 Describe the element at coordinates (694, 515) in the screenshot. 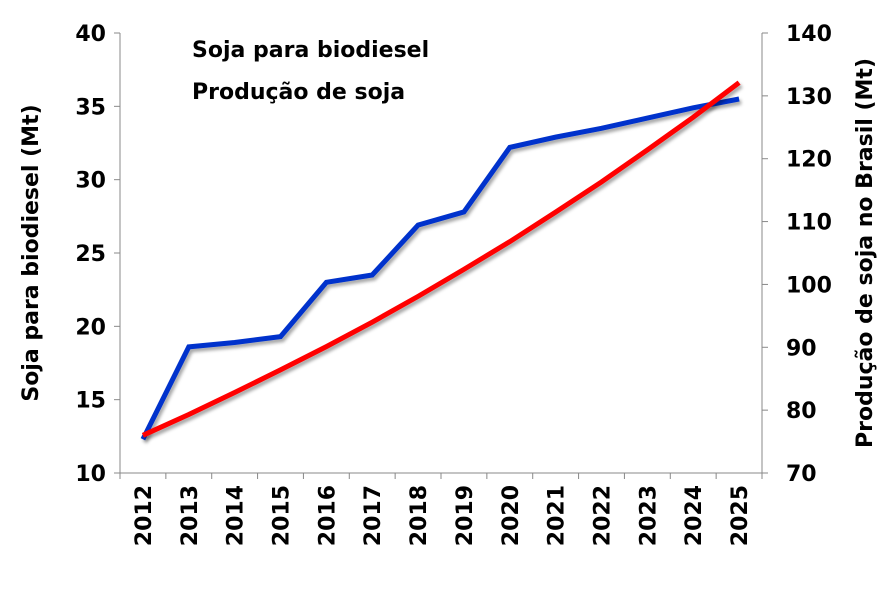

I see `x-tick-label: 2024` at that location.